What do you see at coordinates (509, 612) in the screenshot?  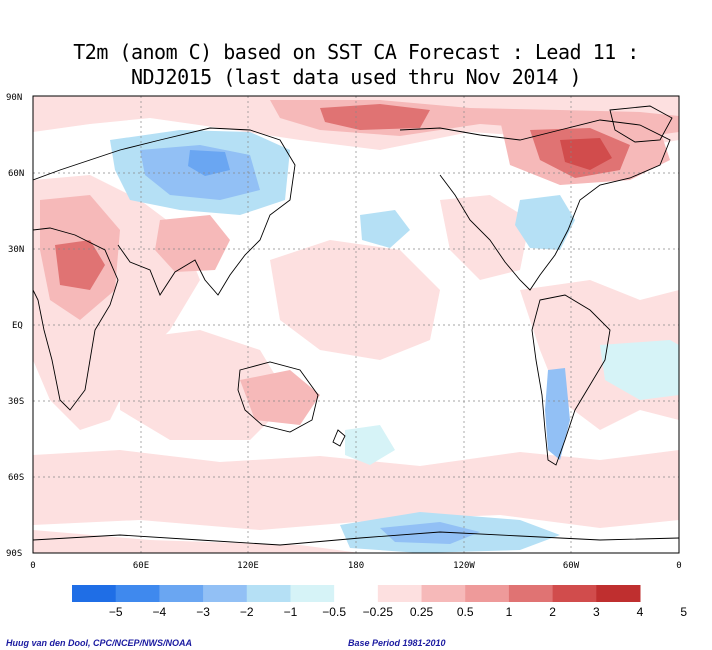 I see `colorbar-tick-label: 1` at bounding box center [509, 612].